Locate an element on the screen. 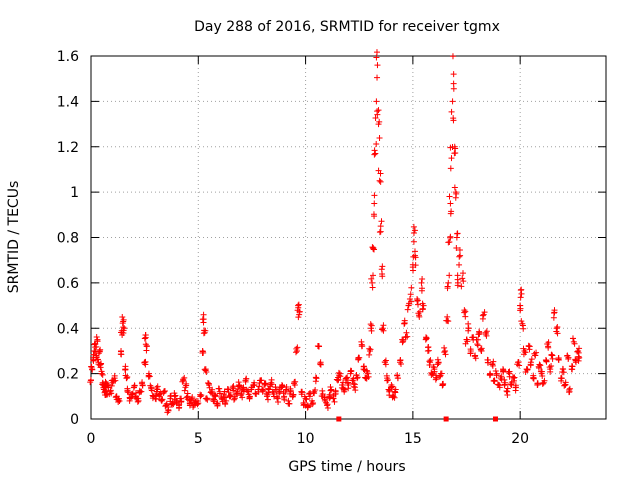 The height and width of the screenshot is (480, 640). x-tick-label: 5 is located at coordinates (198, 439).